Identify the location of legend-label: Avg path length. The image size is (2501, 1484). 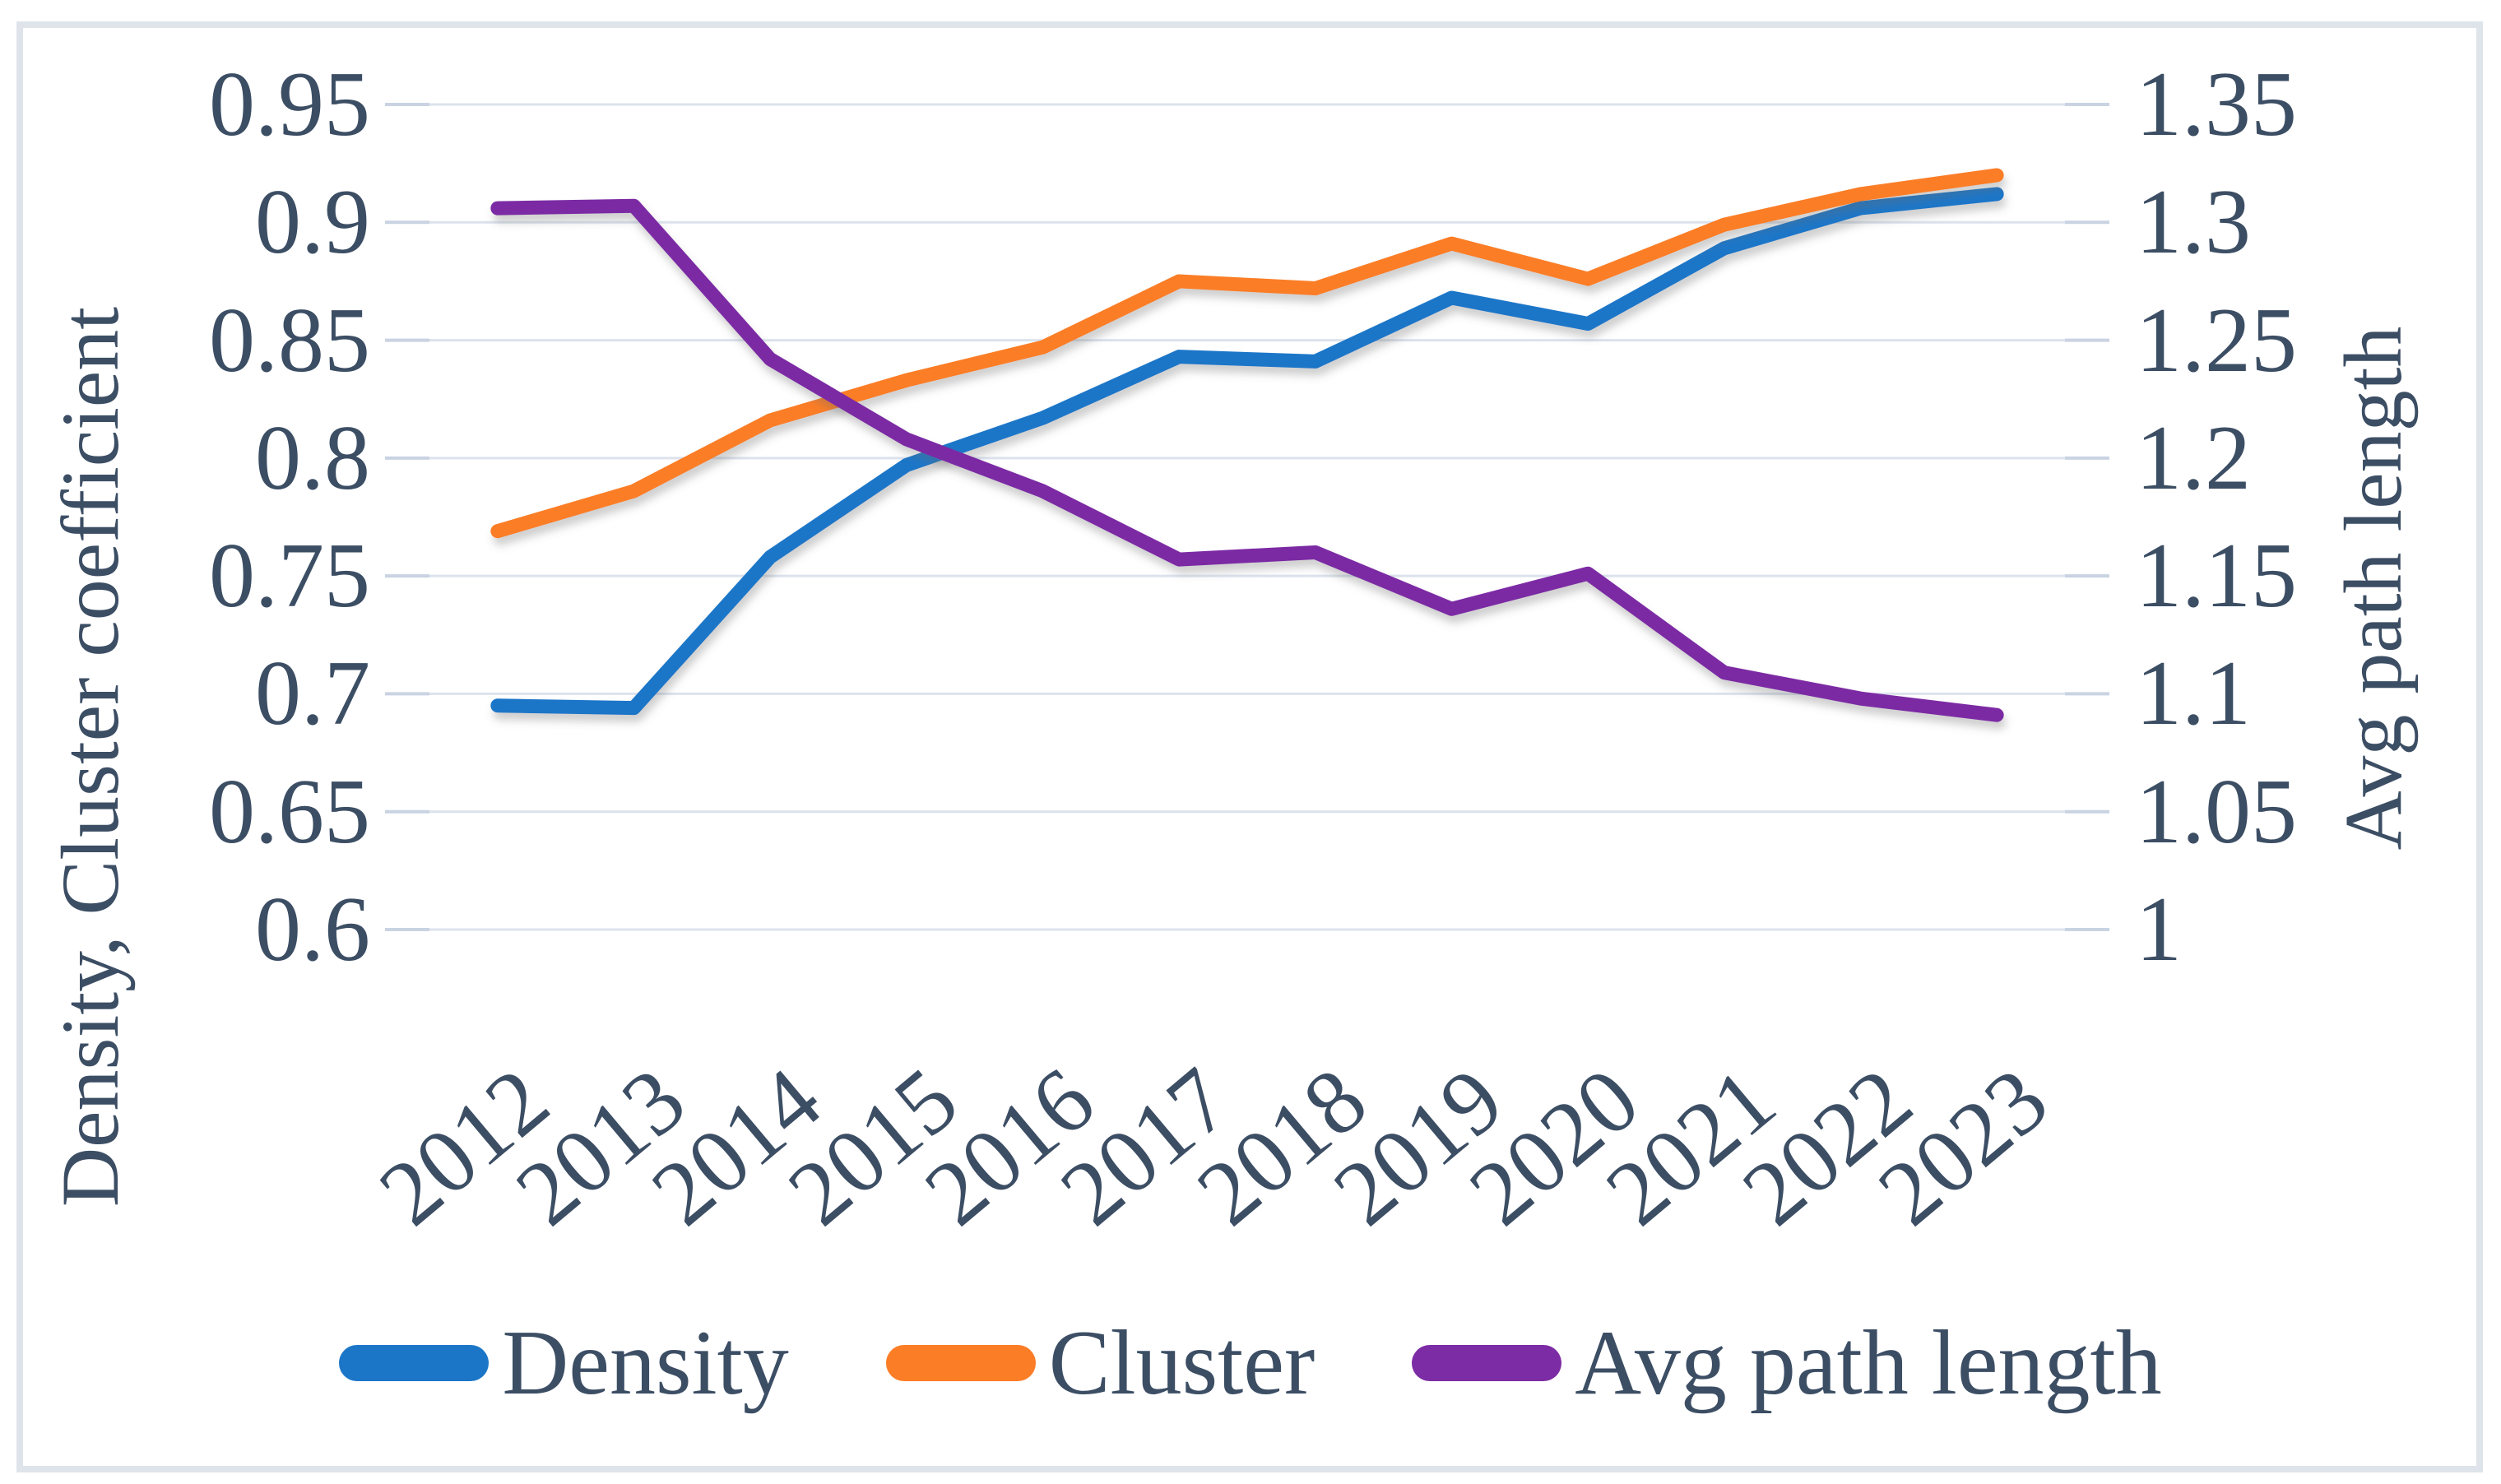
(1869, 1363).